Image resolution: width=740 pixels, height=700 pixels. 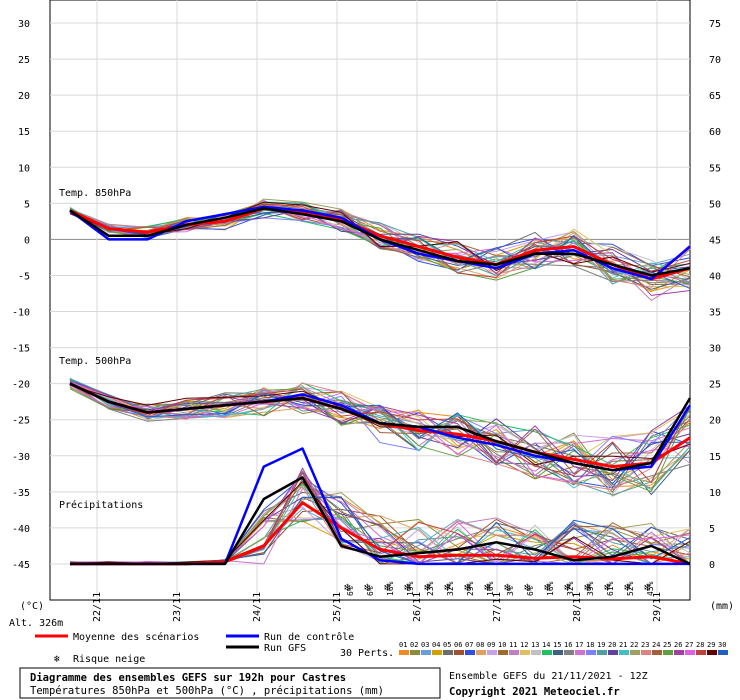 What do you see at coordinates (21, 565) in the screenshot?
I see `left-tick-label: -45` at bounding box center [21, 565].